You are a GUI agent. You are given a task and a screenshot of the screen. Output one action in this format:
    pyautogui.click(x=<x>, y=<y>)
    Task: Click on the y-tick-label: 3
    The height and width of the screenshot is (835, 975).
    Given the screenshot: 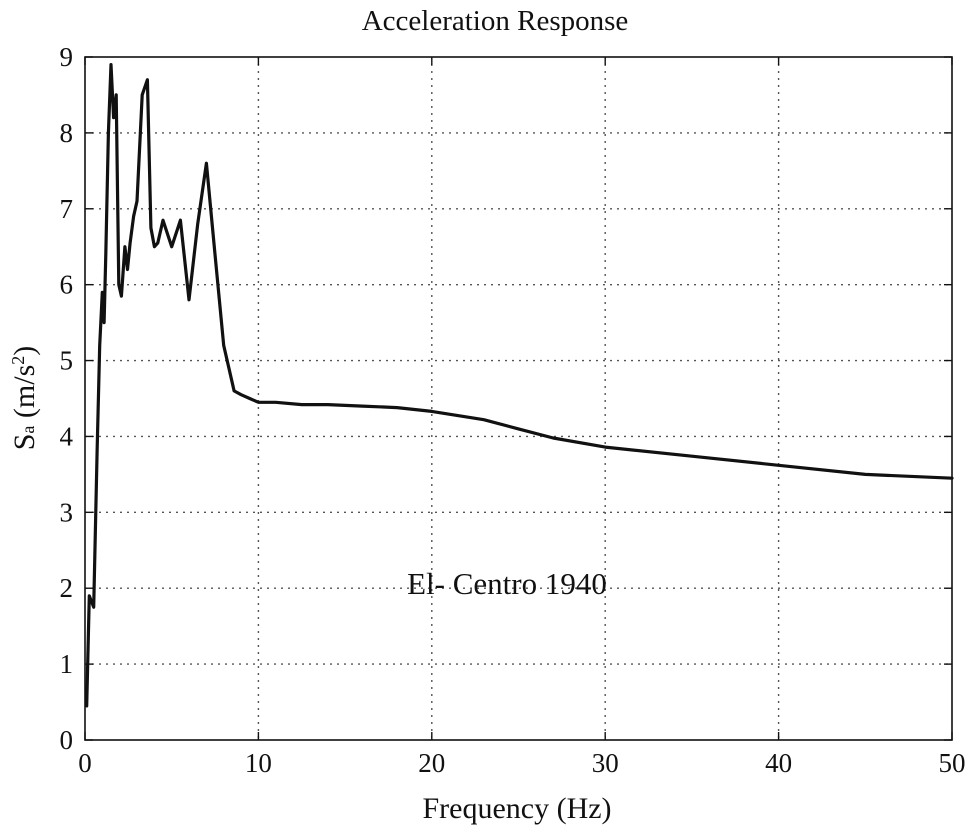 What is the action you would take?
    pyautogui.click(x=67, y=512)
    